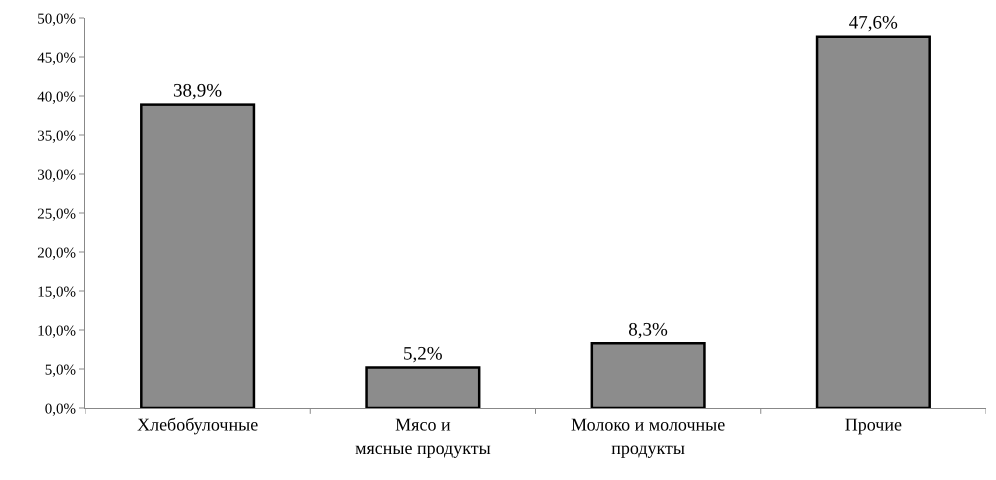 The image size is (996, 480). I want to click on y-tick-label: 30,0%, so click(56, 175).